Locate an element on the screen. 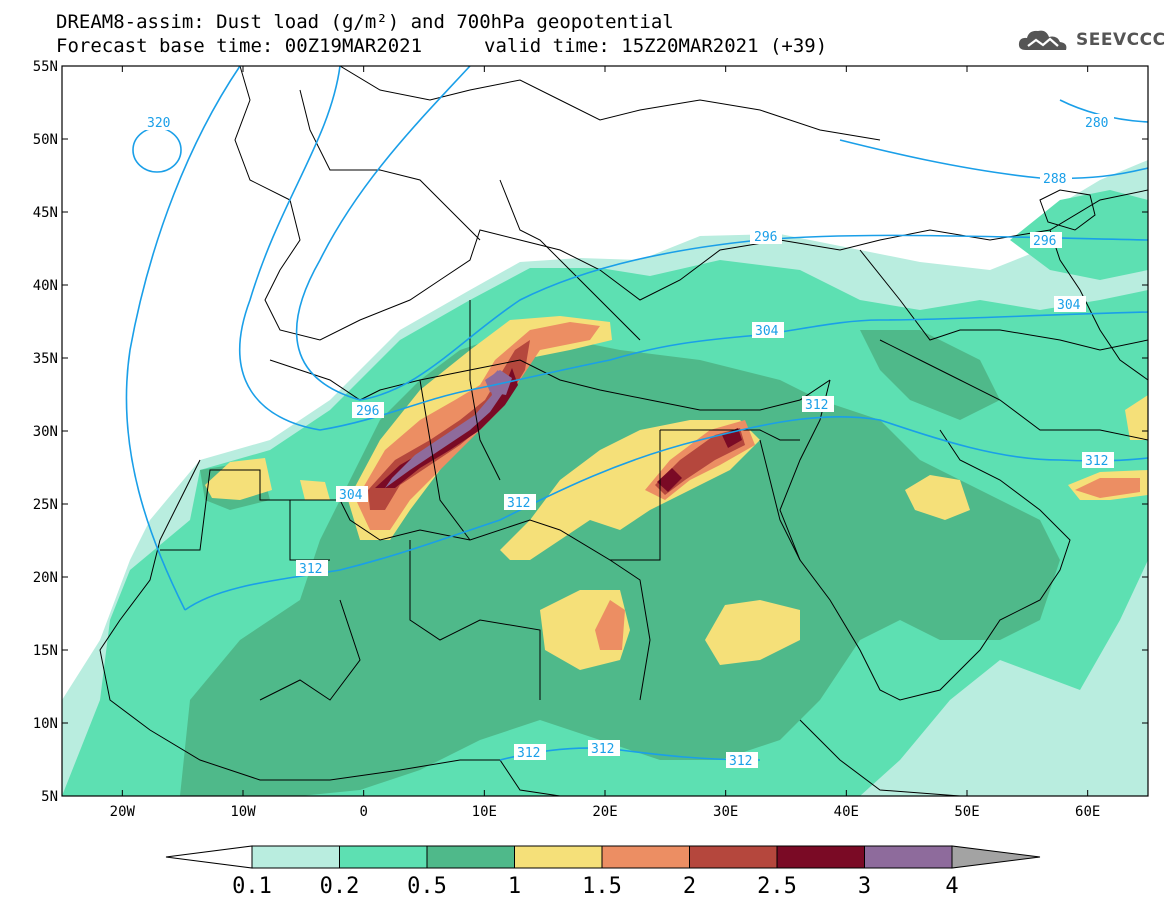  lon-label: 10E is located at coordinates (484, 812).